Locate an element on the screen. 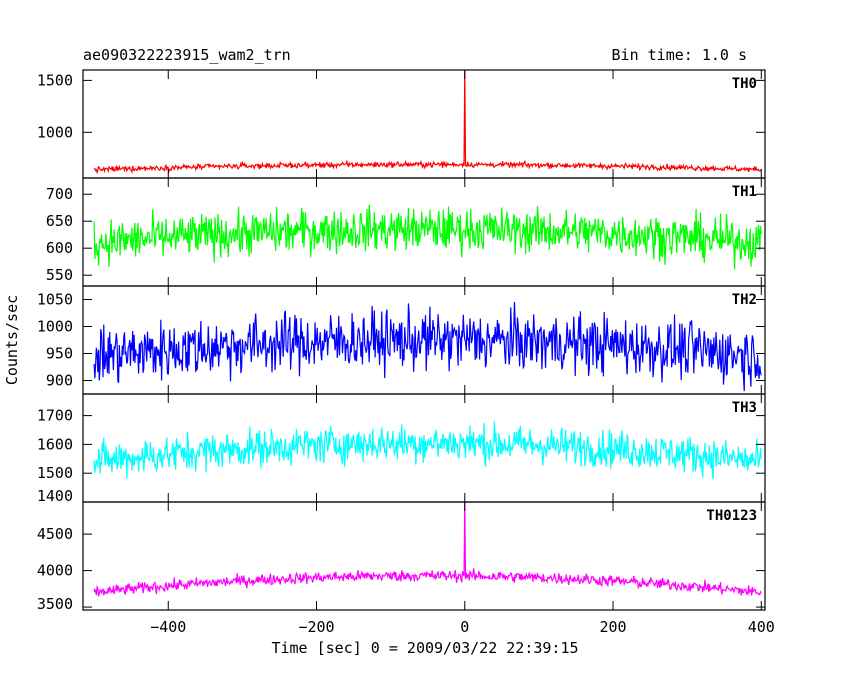  x-tick-label: −200 is located at coordinates (316, 627).